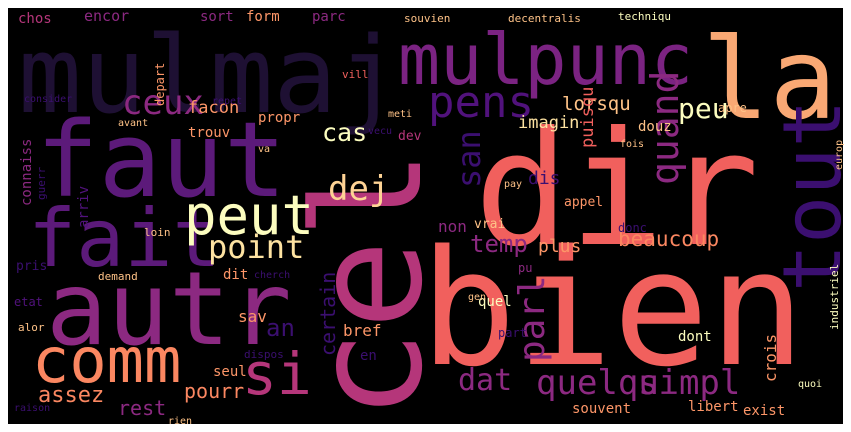 This screenshot has height=432, width=851. What do you see at coordinates (235, 275) in the screenshot?
I see `word: dit` at bounding box center [235, 275].